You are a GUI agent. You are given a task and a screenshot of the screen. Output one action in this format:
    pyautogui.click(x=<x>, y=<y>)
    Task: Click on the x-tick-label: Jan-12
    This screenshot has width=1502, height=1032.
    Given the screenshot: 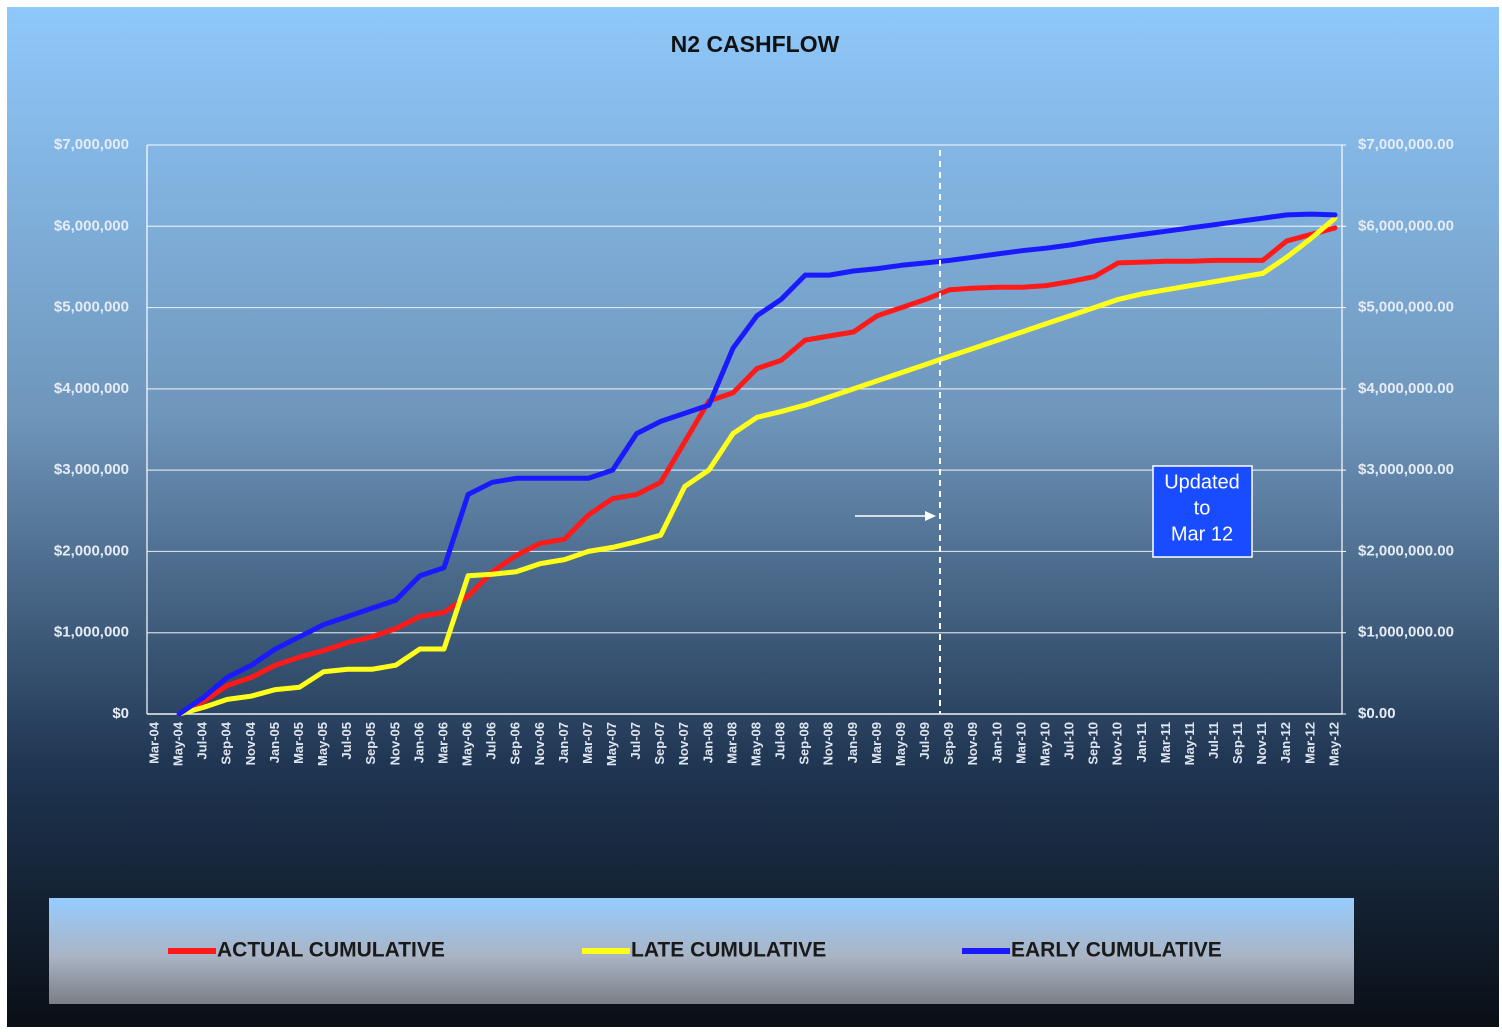 What is the action you would take?
    pyautogui.click(x=1285, y=742)
    